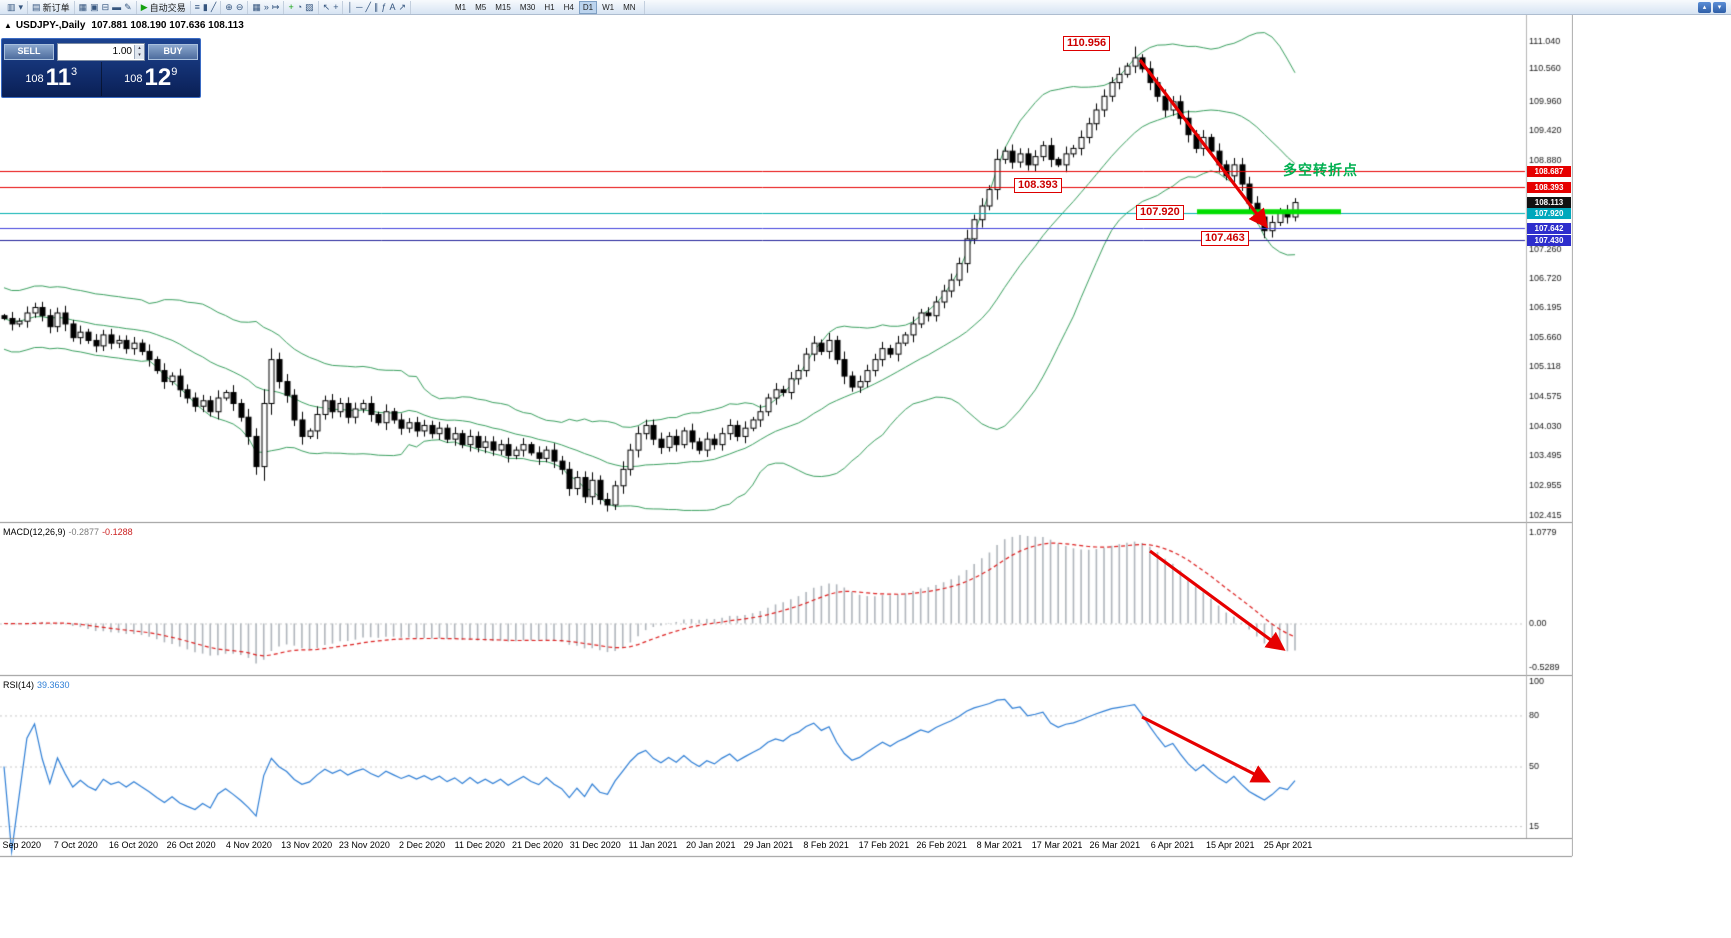 This screenshot has width=1731, height=938. I want to click on line-chart-icon: ╱, so click(213, 7).